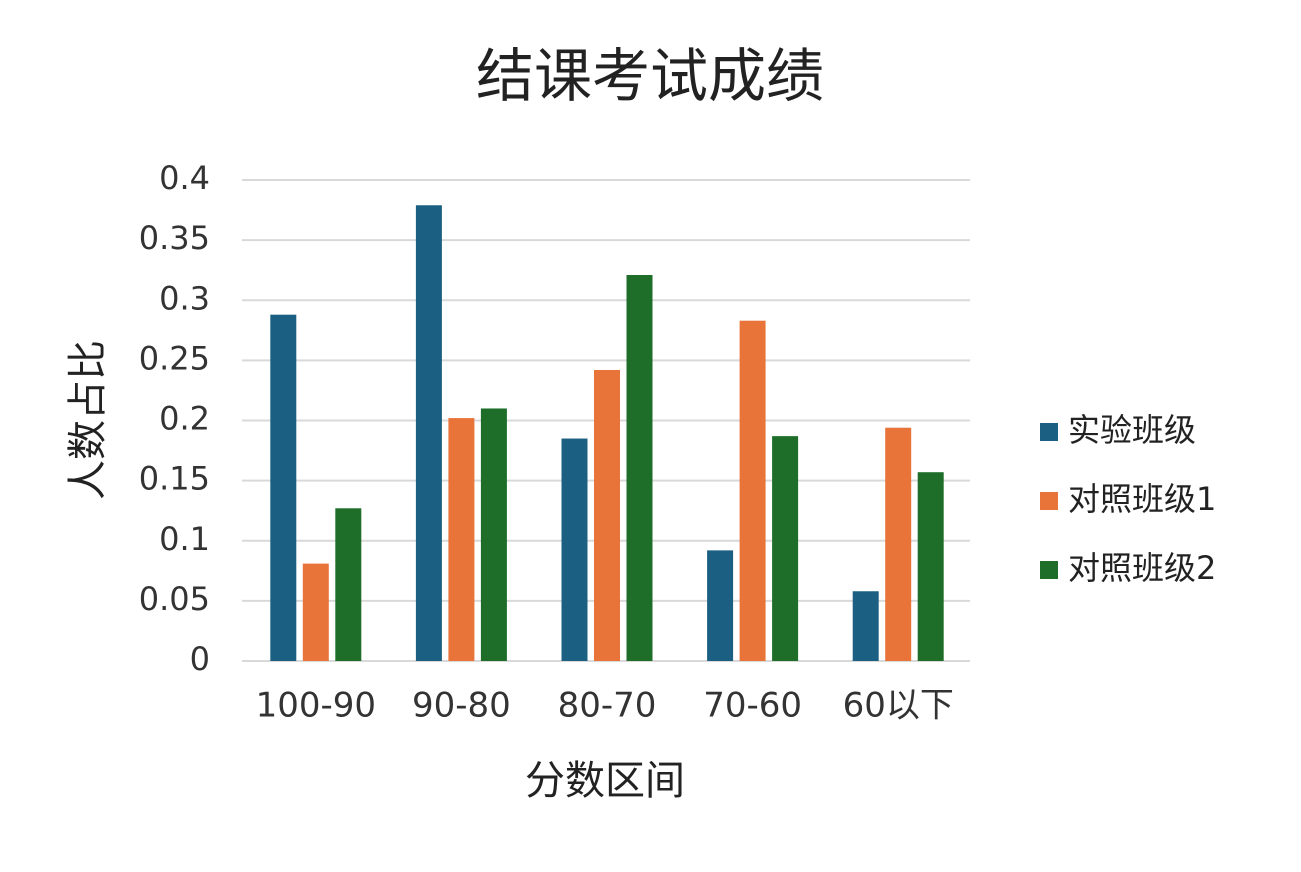 This screenshot has width=1301, height=872. What do you see at coordinates (605, 781) in the screenshot?
I see `x-axis-title: 分数区间` at bounding box center [605, 781].